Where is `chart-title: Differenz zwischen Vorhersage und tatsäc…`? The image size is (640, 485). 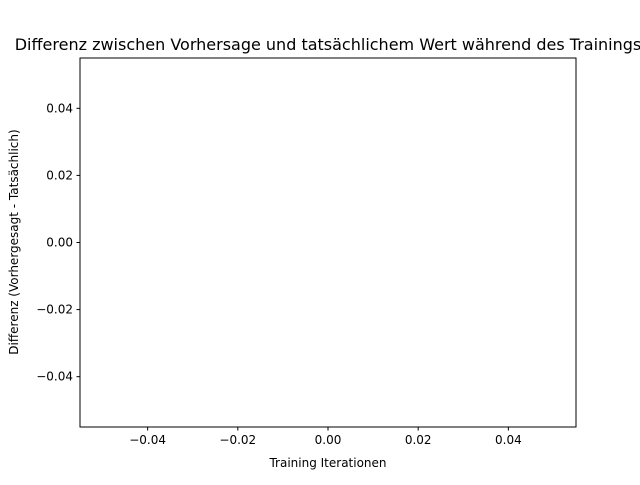
chart-title: Differenz zwischen Vorhersage und tatsäc… is located at coordinates (327, 44).